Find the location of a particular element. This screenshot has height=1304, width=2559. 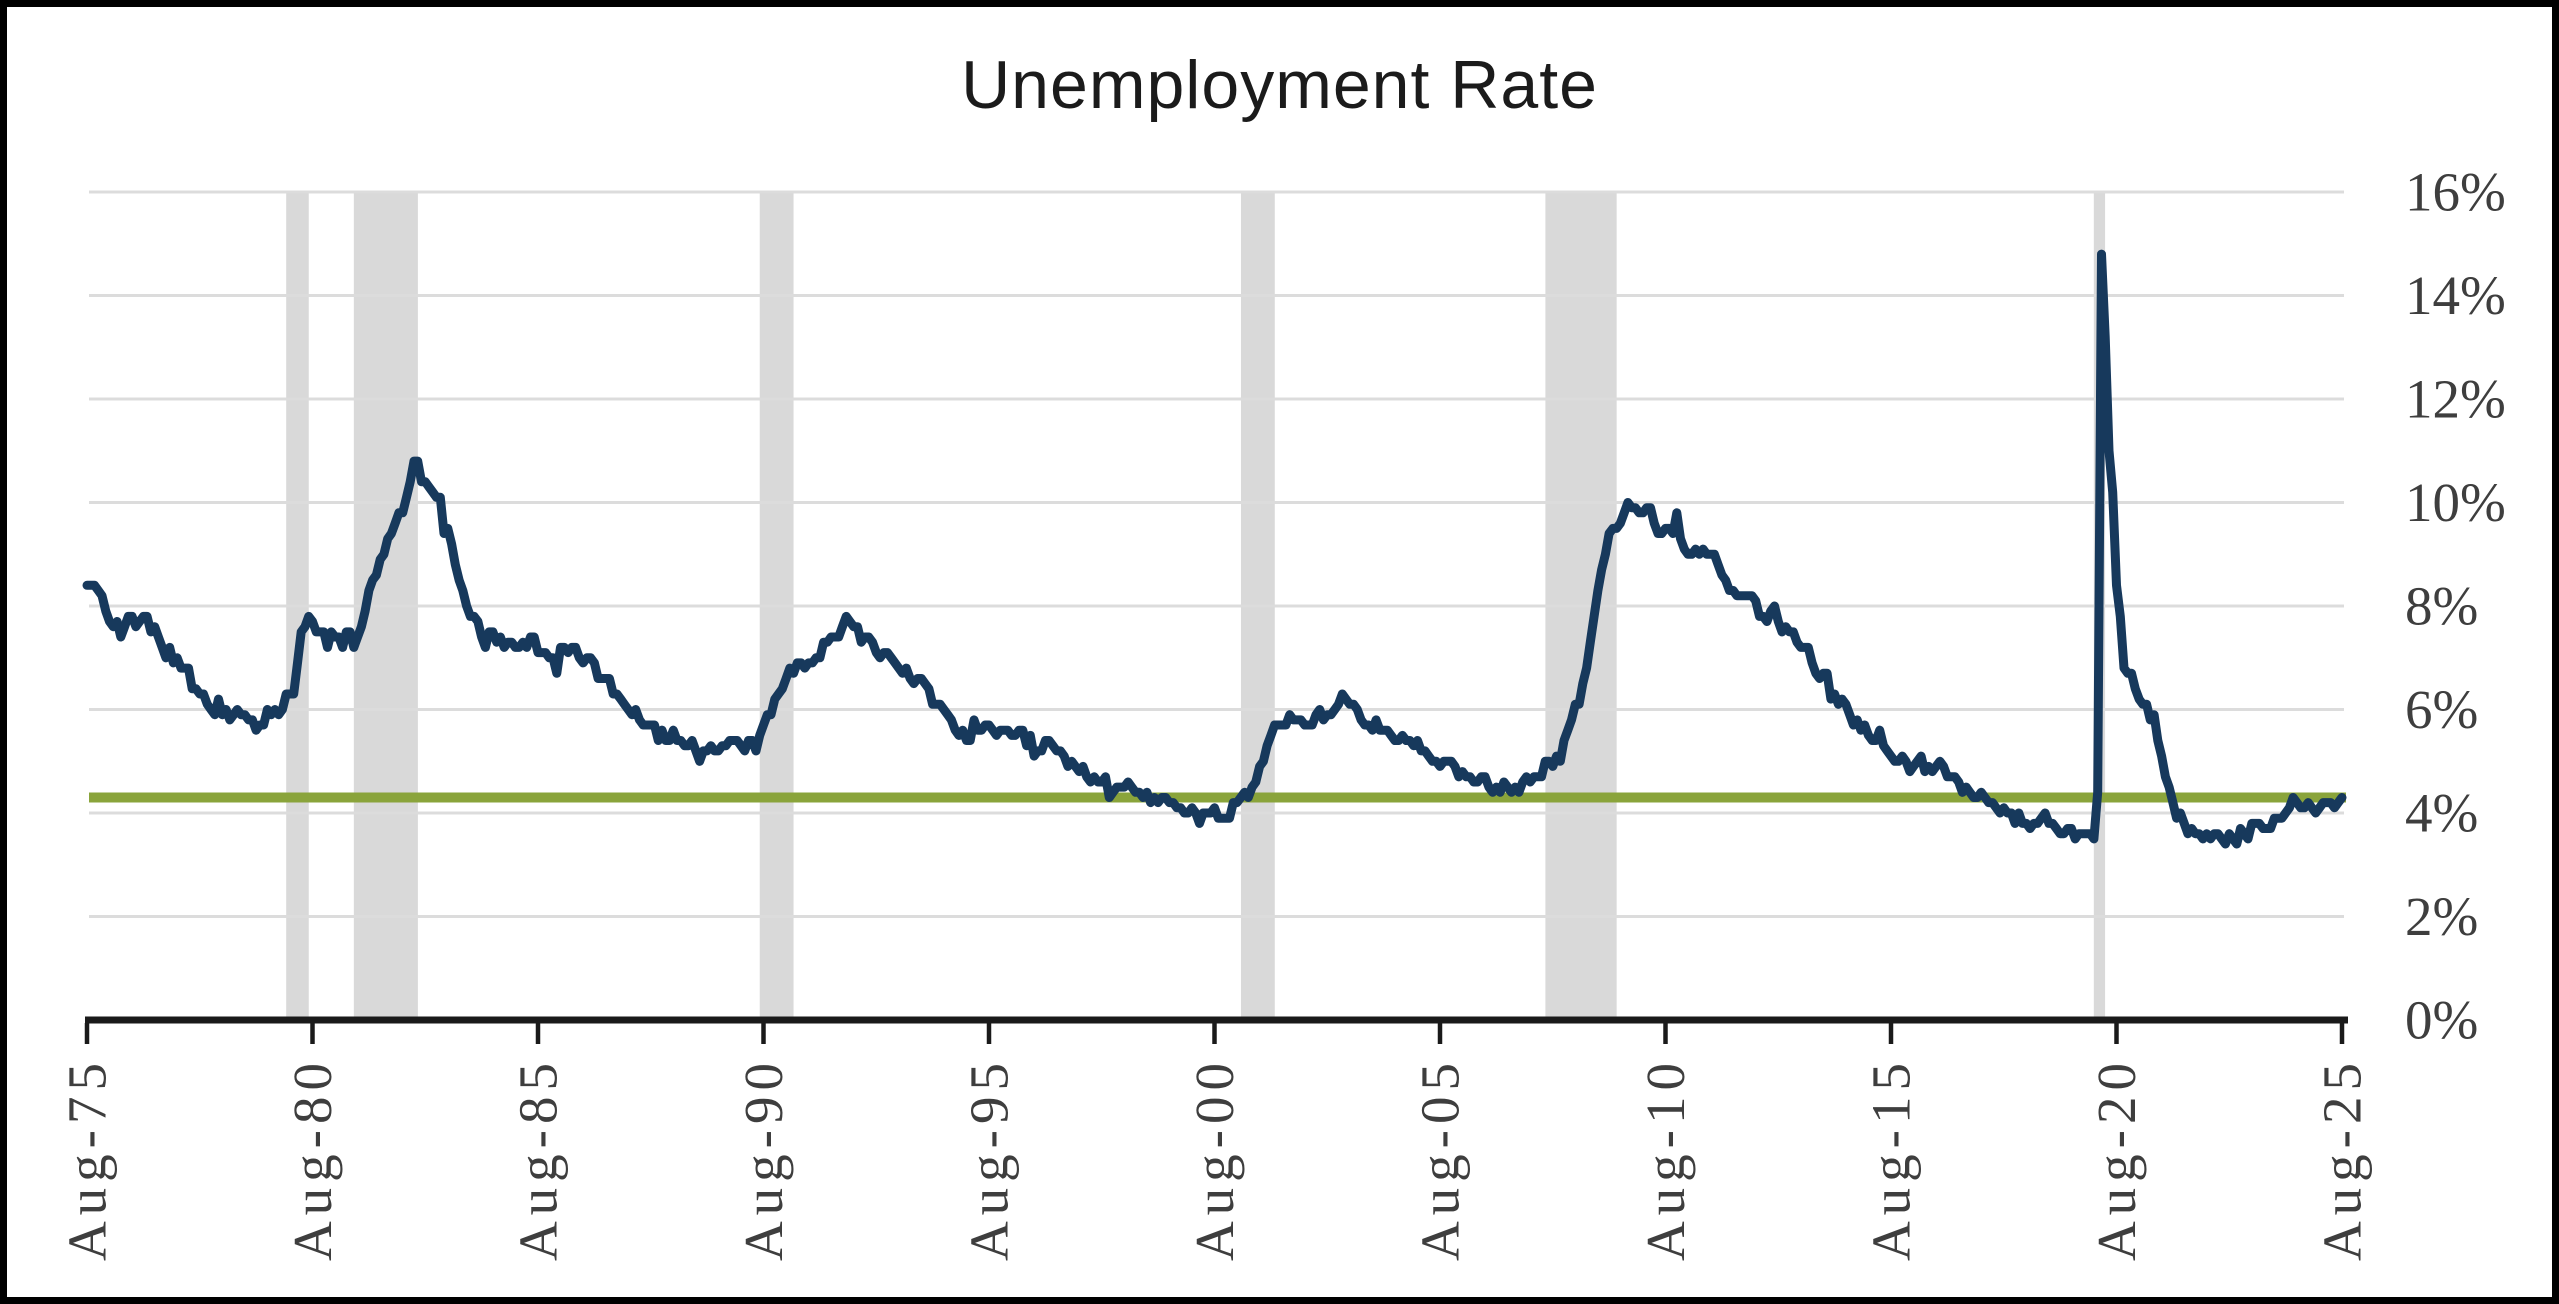

y-tick-label: 14% is located at coordinates (2455, 295).